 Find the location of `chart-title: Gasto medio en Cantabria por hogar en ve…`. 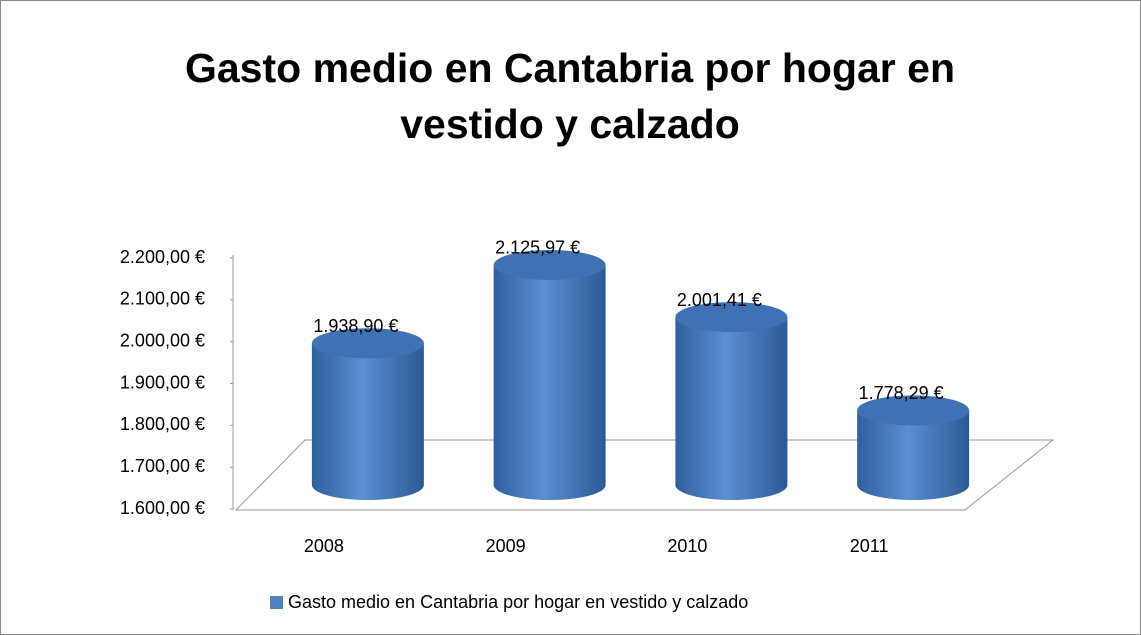

chart-title: Gasto medio en Cantabria por hogar en ve… is located at coordinates (569, 96).